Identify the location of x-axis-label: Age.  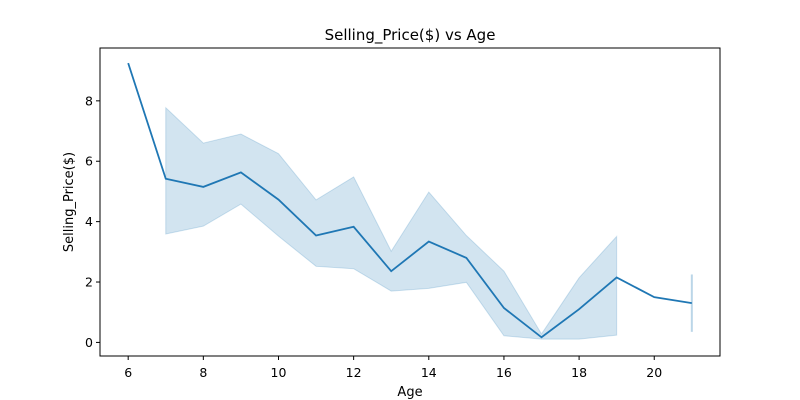
(409, 392).